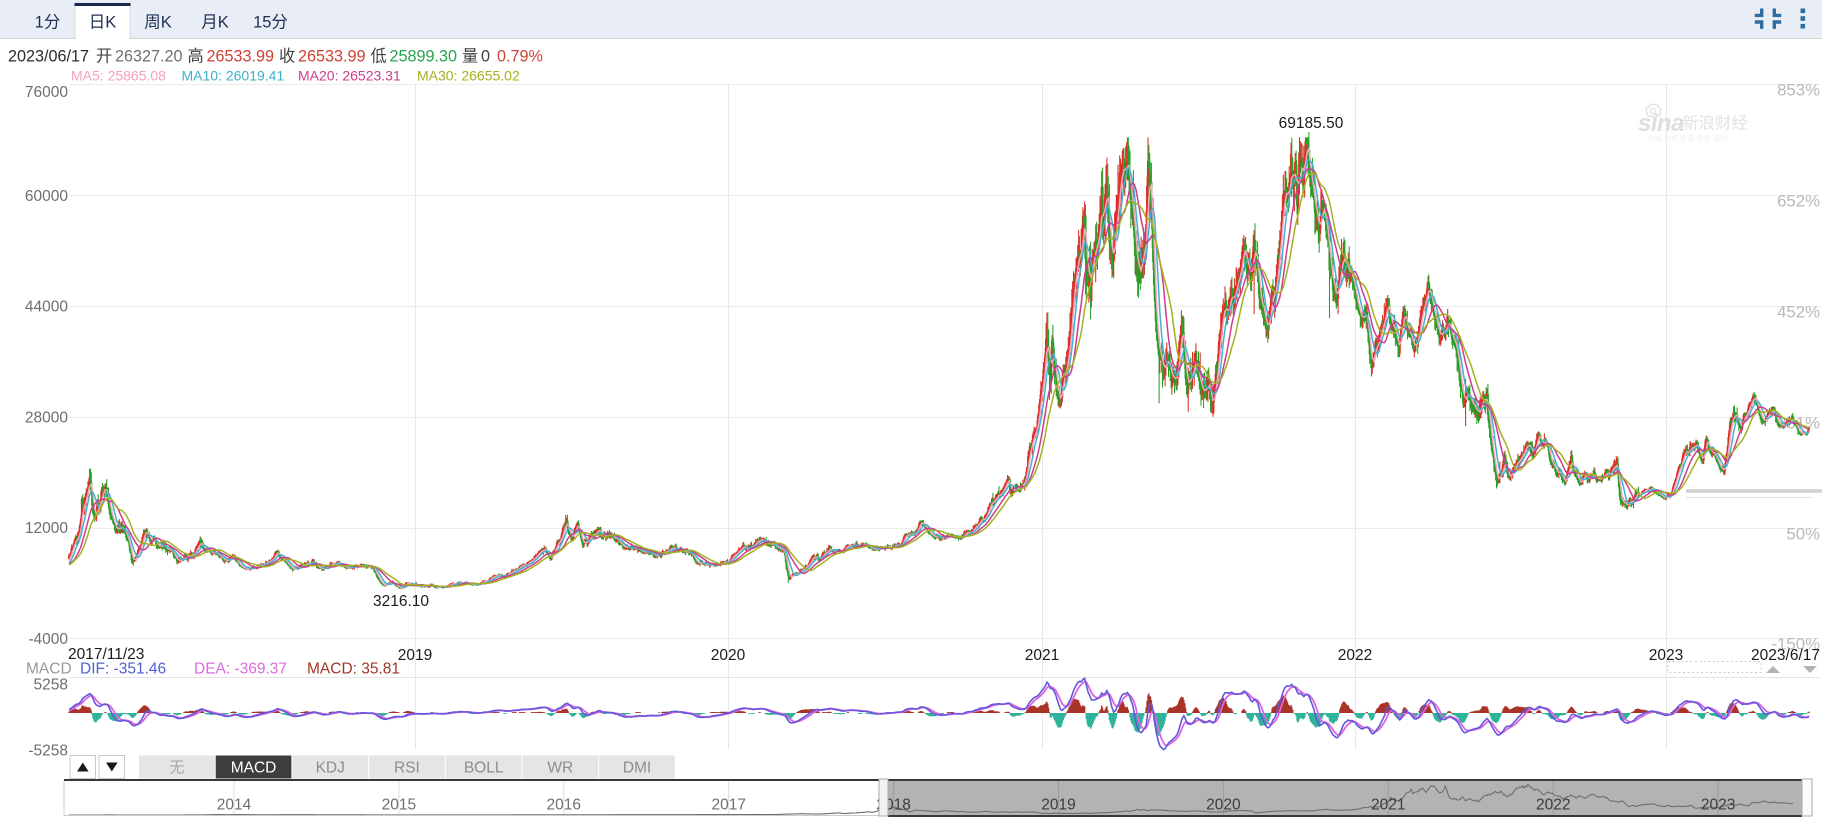 Image resolution: width=1822 pixels, height=834 pixels. Describe the element at coordinates (104, 57) in the screenshot. I see `svg-text: 开` at that location.